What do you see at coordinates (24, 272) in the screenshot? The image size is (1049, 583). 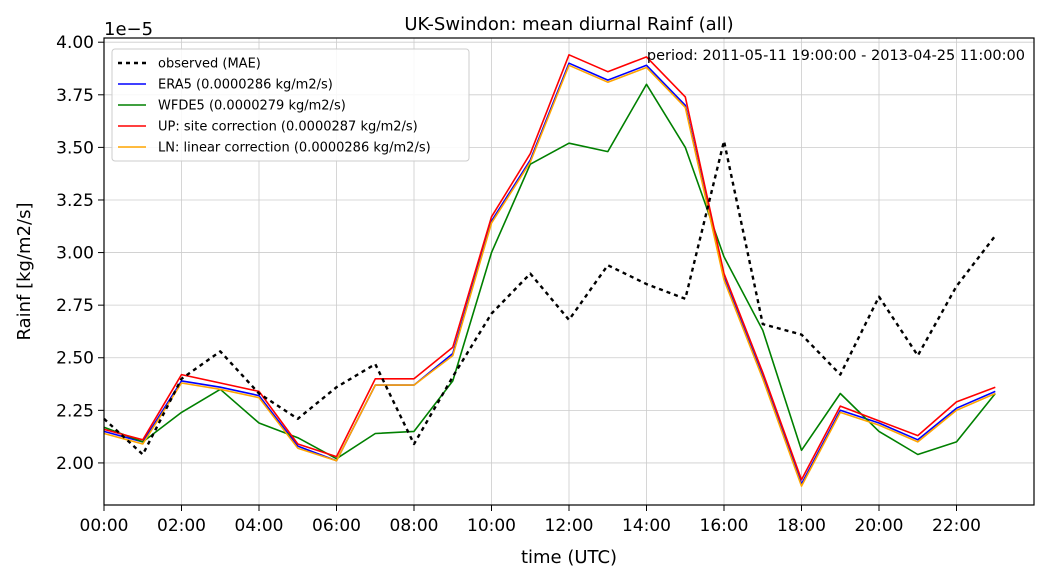 I see `y-axis-label: Rainf [kg/m2/s]` at bounding box center [24, 272].